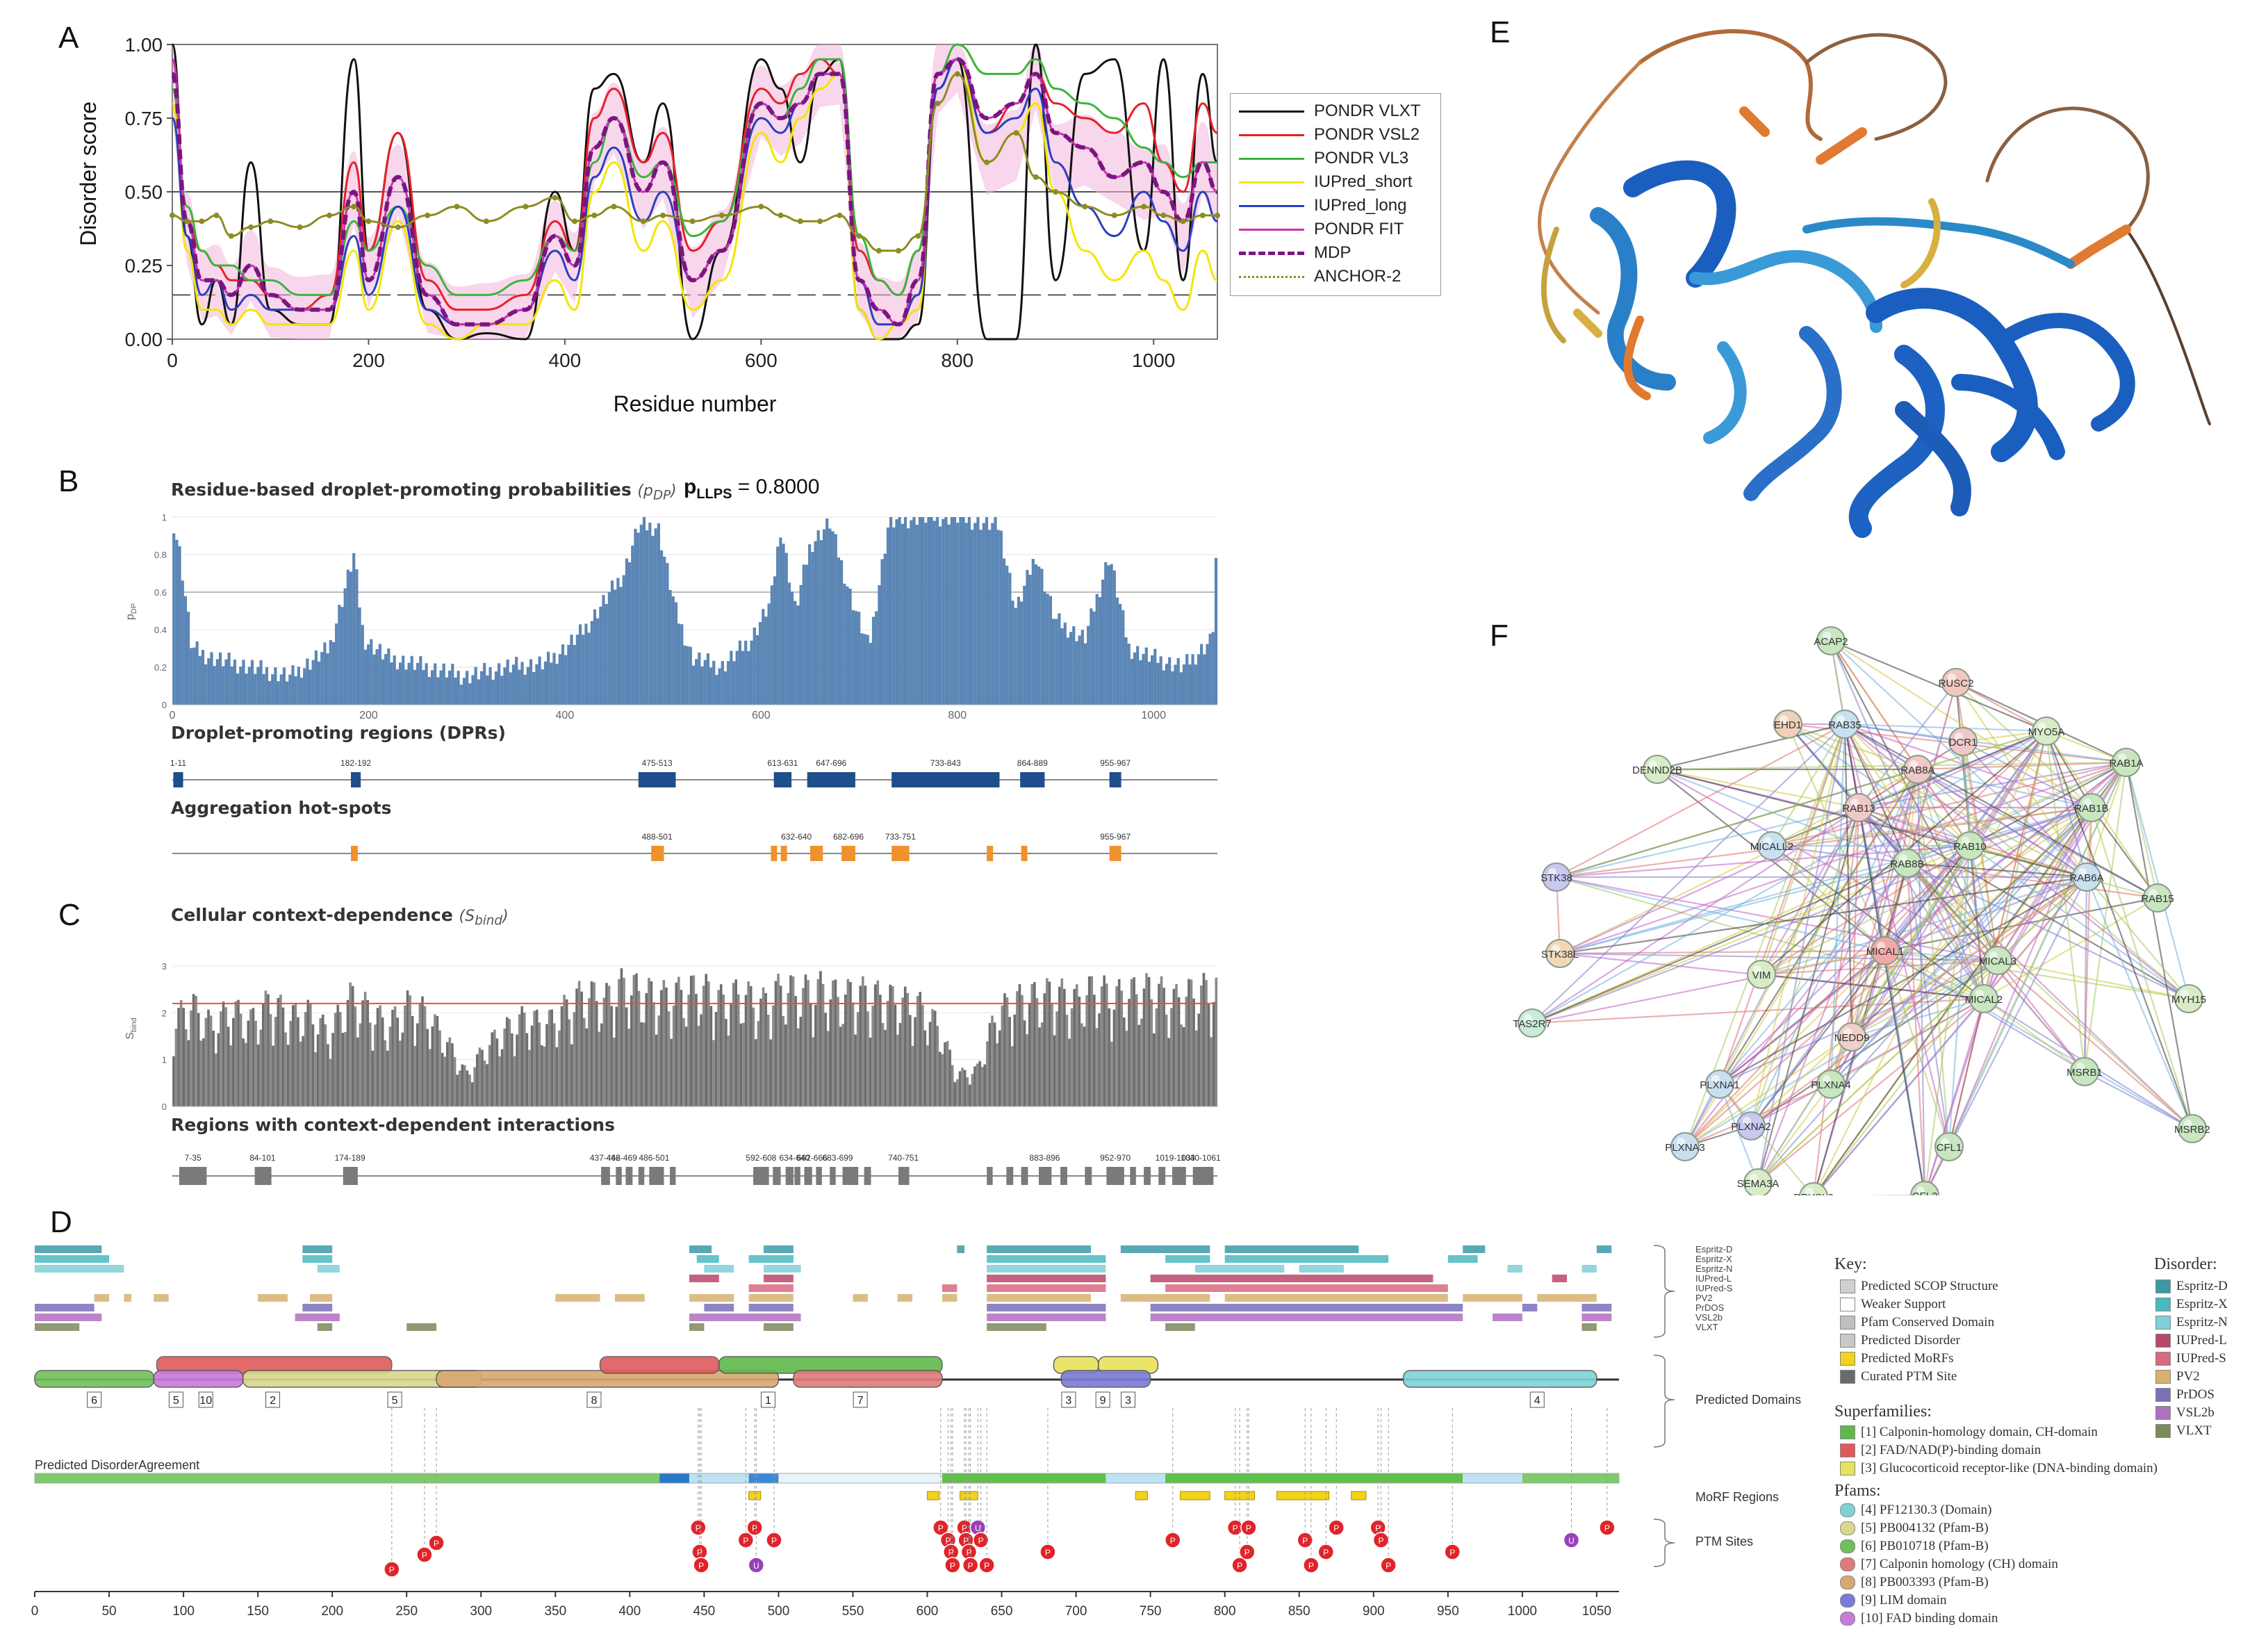 This screenshot has height=1652, width=2268. I want to click on network-node-label: RAB8A, so click(1917, 770).